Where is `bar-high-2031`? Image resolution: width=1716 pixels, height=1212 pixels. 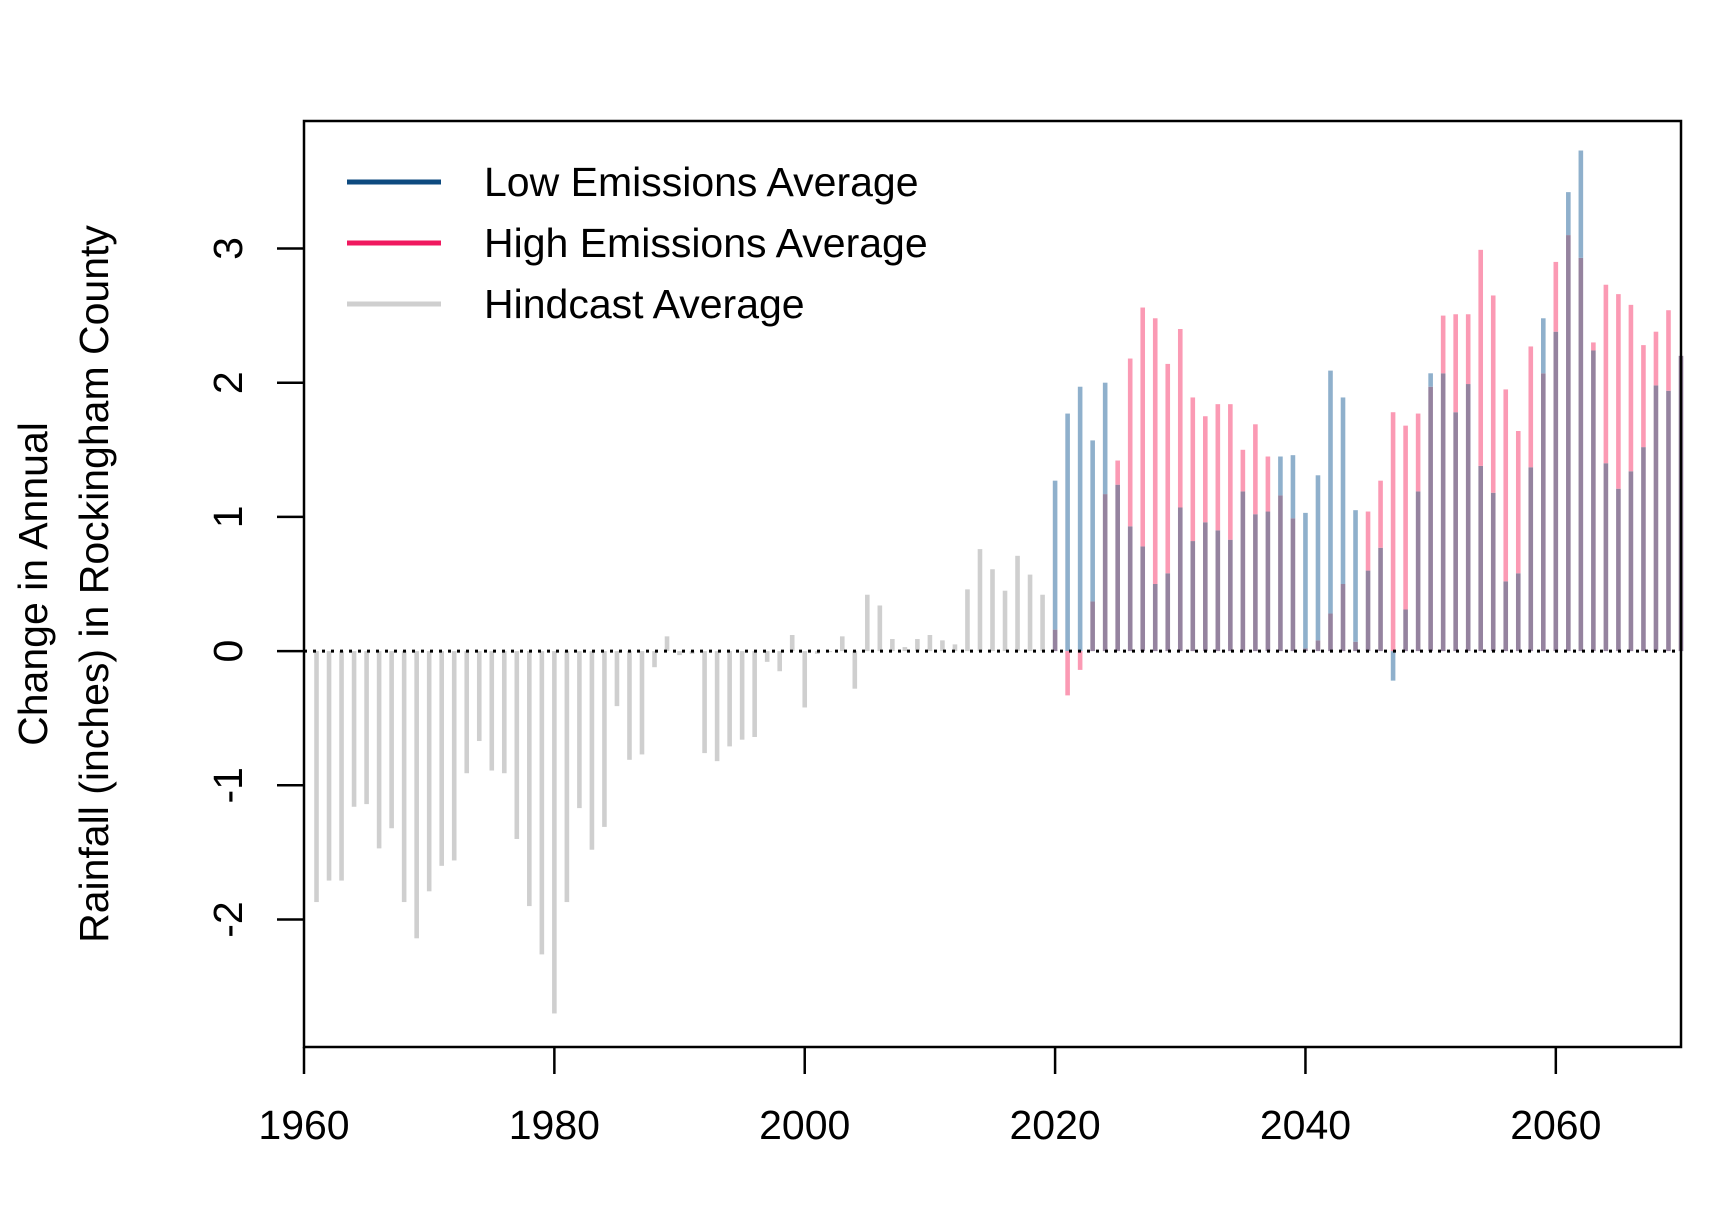
bar-high-2031 is located at coordinates (1193, 469).